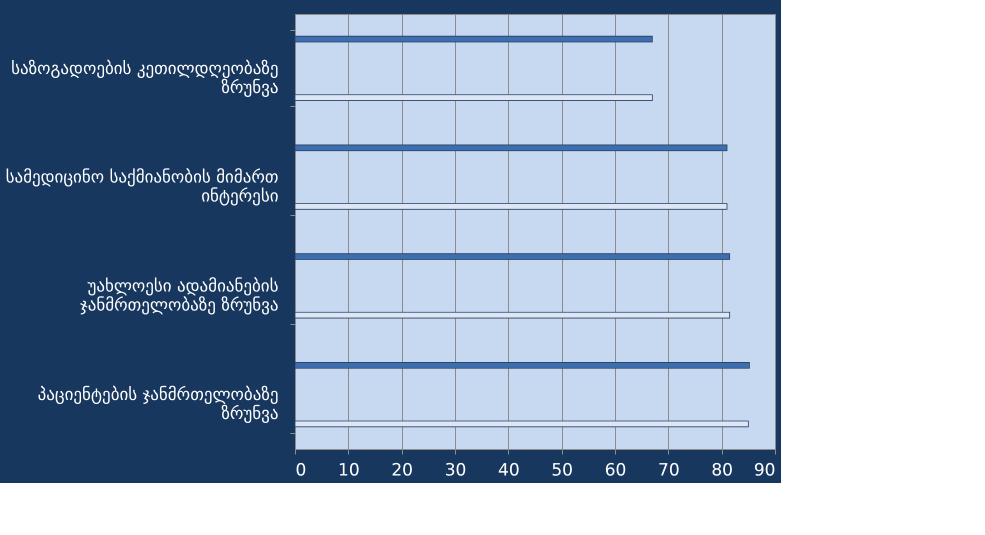 Image resolution: width=985 pixels, height=535 pixels. Describe the element at coordinates (615, 470) in the screenshot. I see `x-tick-label: 60` at that location.